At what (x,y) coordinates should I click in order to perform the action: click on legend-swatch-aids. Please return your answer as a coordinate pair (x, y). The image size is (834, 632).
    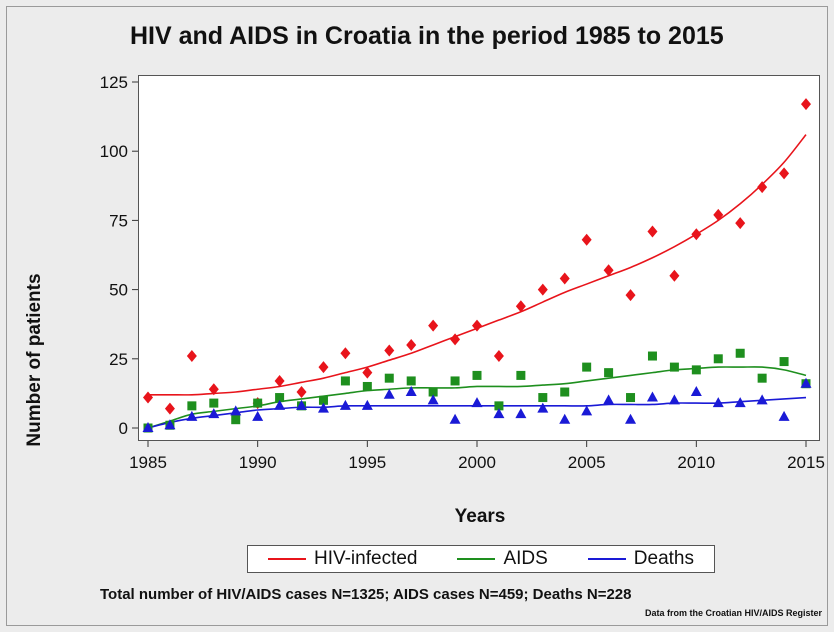
    Looking at the image, I should click on (476, 559).